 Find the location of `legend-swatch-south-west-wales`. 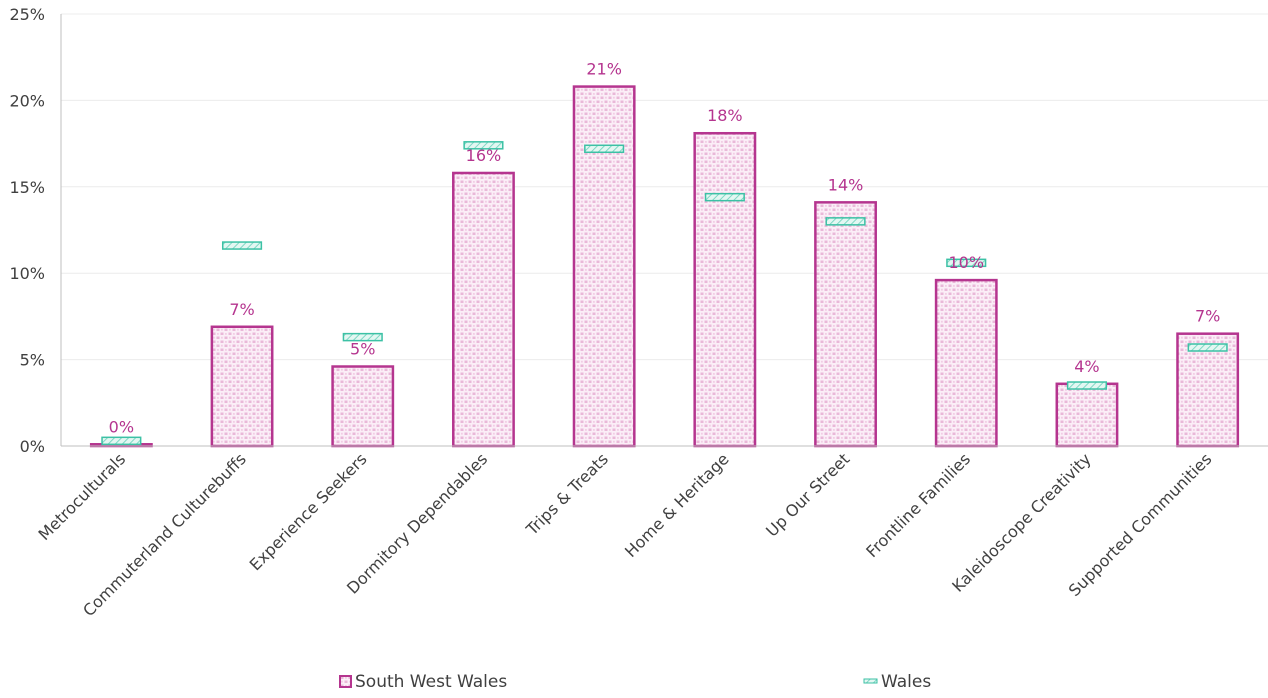

legend-swatch-south-west-wales is located at coordinates (345, 681).